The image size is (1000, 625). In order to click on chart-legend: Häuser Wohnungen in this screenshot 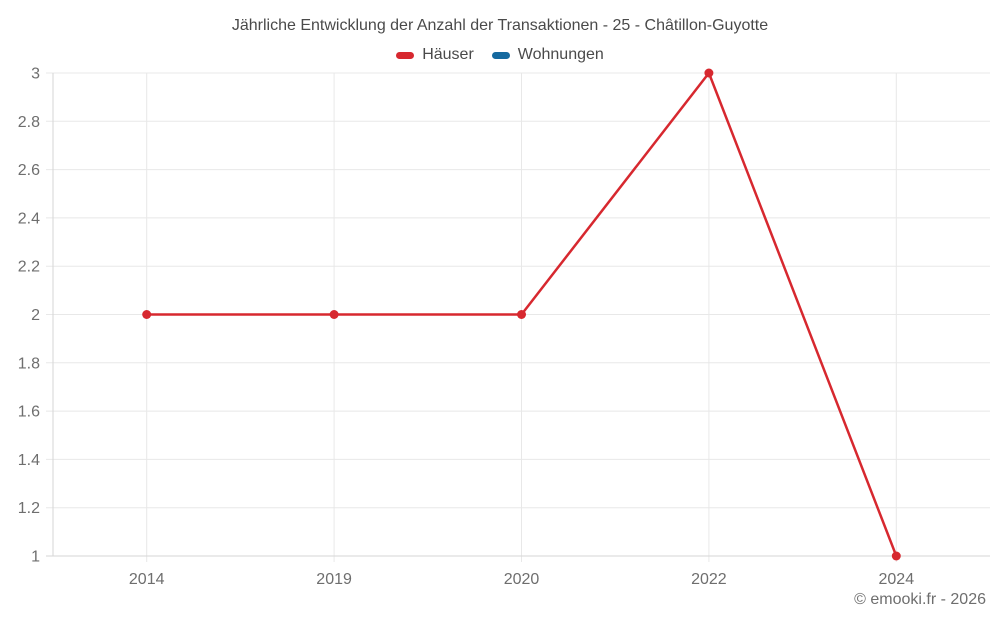, I will do `click(500, 55)`.